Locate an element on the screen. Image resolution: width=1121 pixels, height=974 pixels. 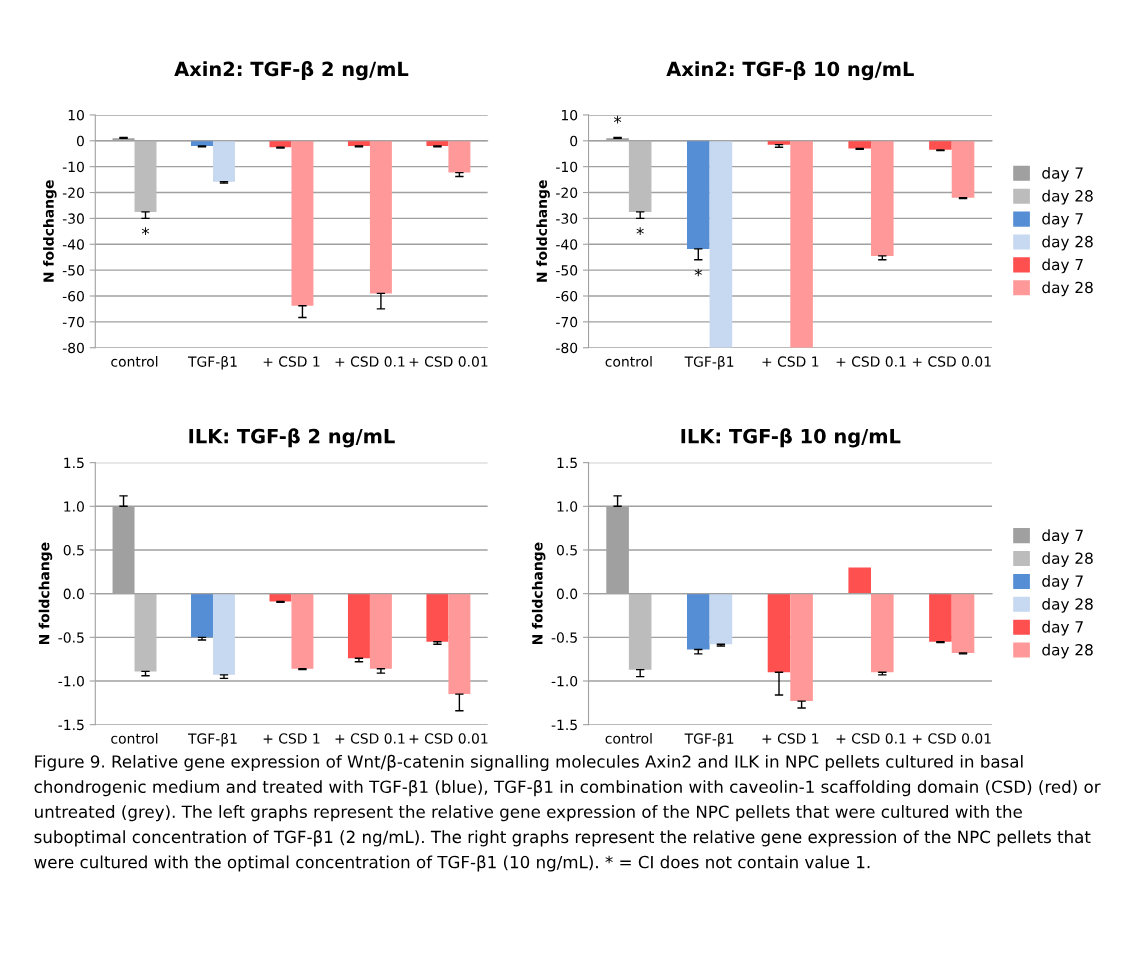
caption: Figure 9. Relative gene expression of Wnt/β-catenin signalling molecules Axin2 and ILK in NPC pellets cultured in basal chondrogenic medium and treated with TGF-β1 (blue), TGF-β1 in combination with caveolin-1 scaffolding domain (CSD) (red) or untreated (grey). The left graphs represent the relative gene expression of the NPC pellets that were cultured with the suboptimal concentration of TGF-β1 (2 ng/mL). The right graphs represent the relative gene expression of the NPC pellets that were cultured with the optimal concentration of TGF-β1 (10 ng/mL). * = CI does not contain value 1. is located at coordinates (567, 813).